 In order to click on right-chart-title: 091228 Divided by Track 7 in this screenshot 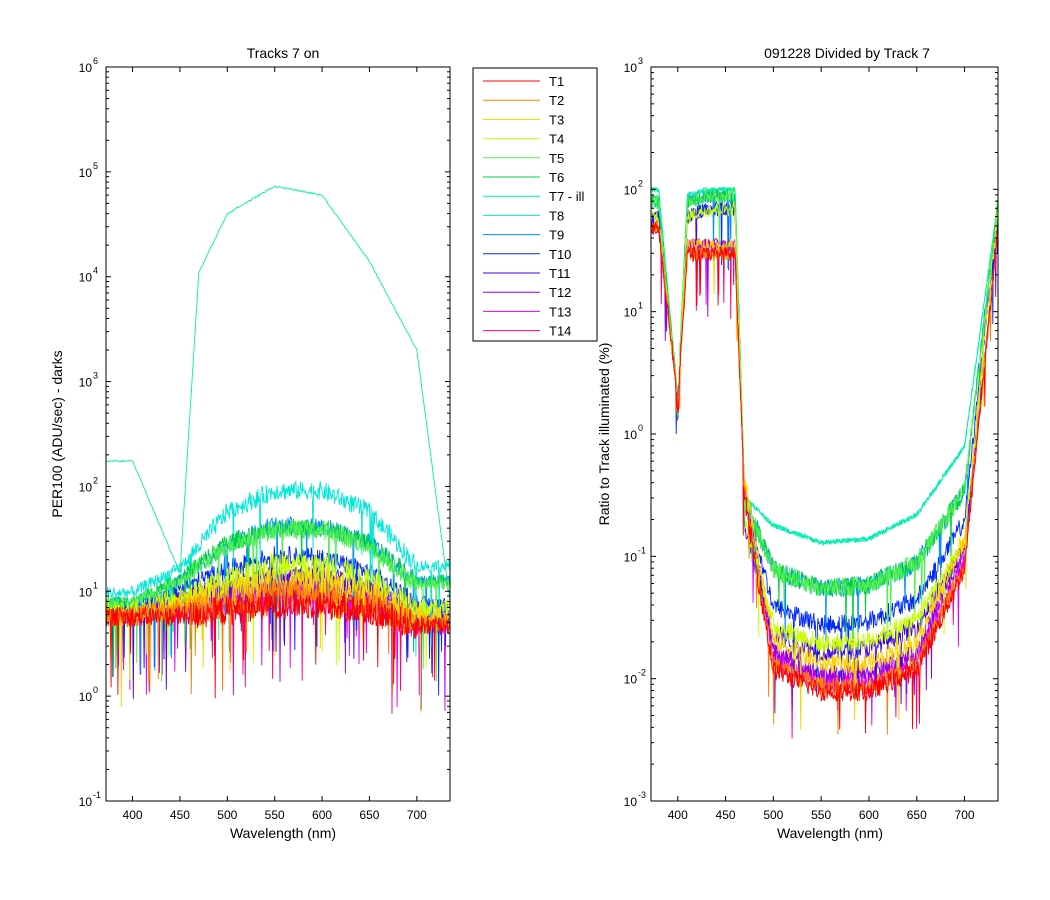, I will do `click(847, 53)`.